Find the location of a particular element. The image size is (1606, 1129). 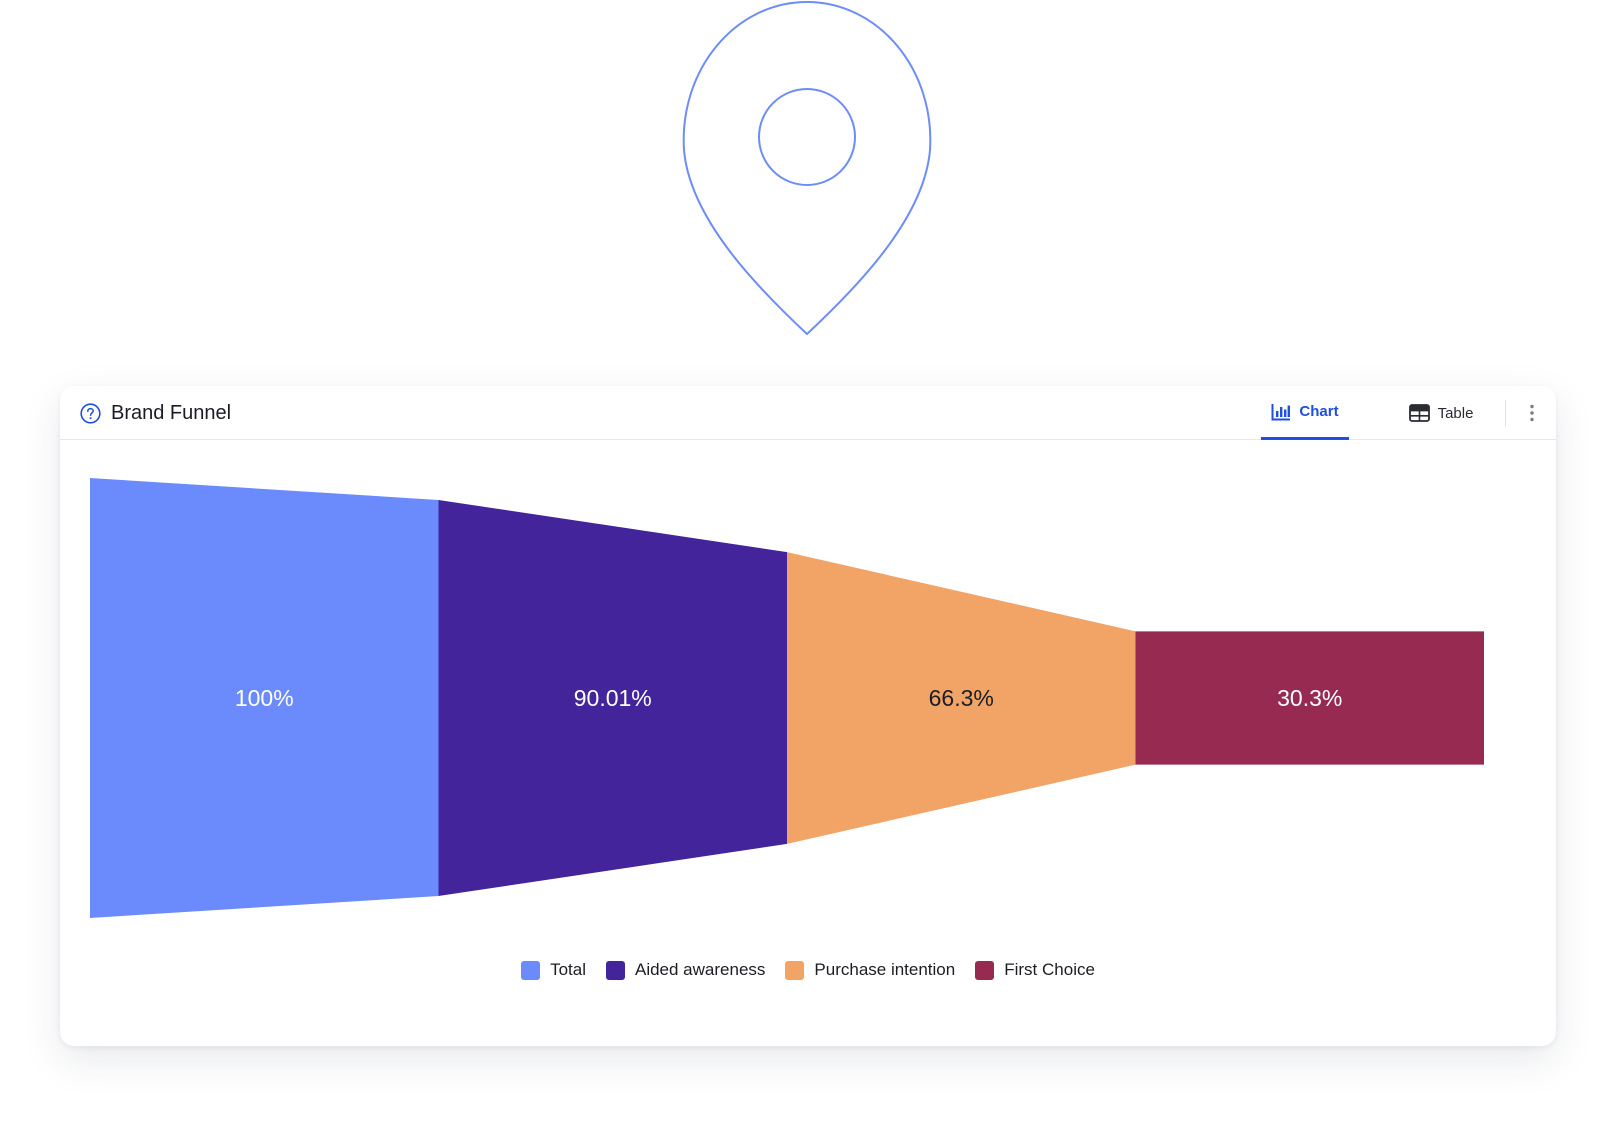

more-options-button is located at coordinates (1532, 413).